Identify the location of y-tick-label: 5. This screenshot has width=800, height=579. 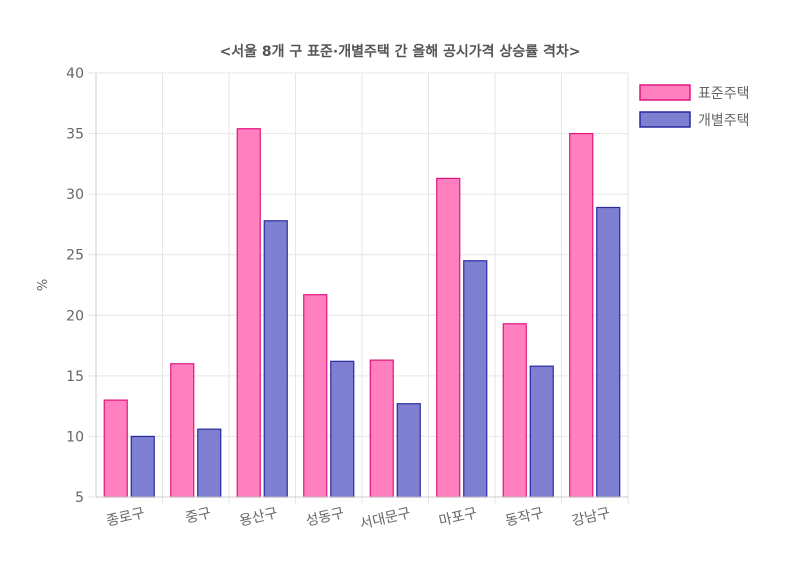
(79, 498).